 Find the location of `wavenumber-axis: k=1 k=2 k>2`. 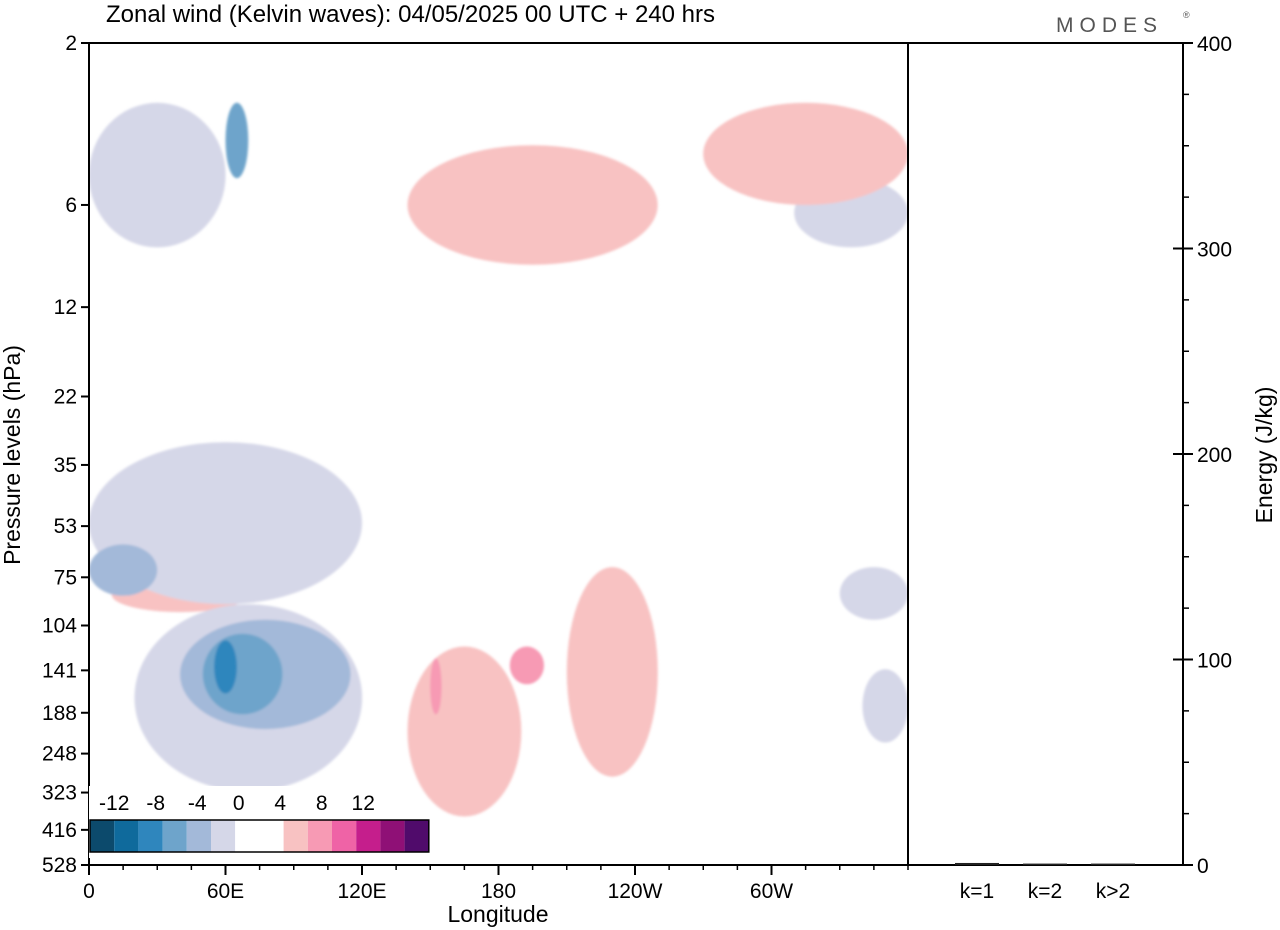

wavenumber-axis: k=1 k=2 k>2 is located at coordinates (1045, 891).